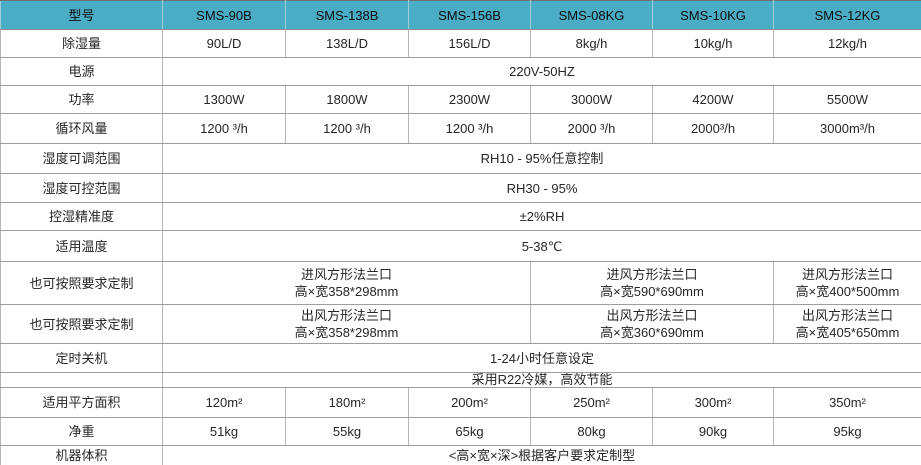 The height and width of the screenshot is (465, 921). Describe the element at coordinates (591, 99) in the screenshot. I see `spec-cell: 3000W` at that location.